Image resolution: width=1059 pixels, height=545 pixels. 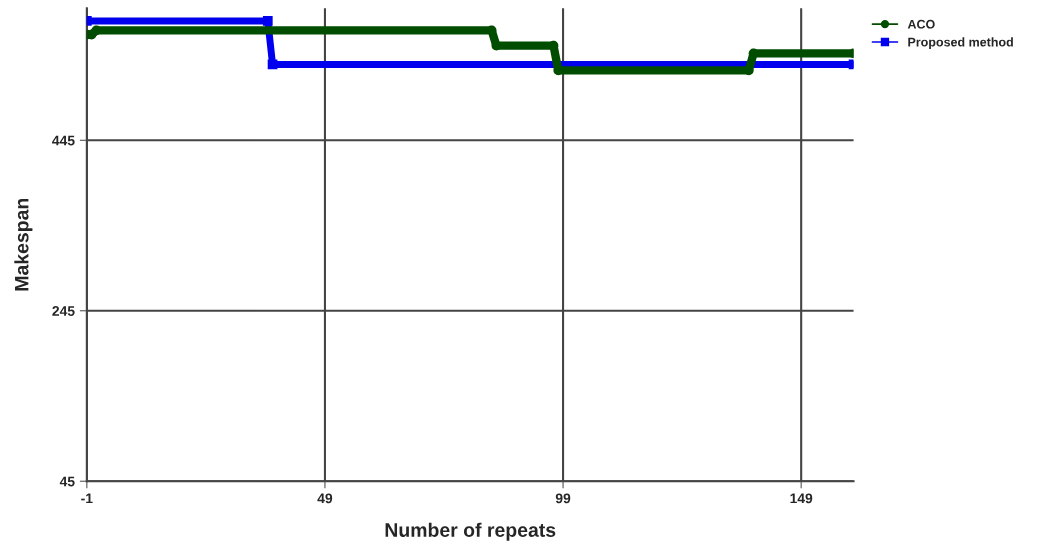 I want to click on y-tick-label: 445, so click(x=63, y=140).